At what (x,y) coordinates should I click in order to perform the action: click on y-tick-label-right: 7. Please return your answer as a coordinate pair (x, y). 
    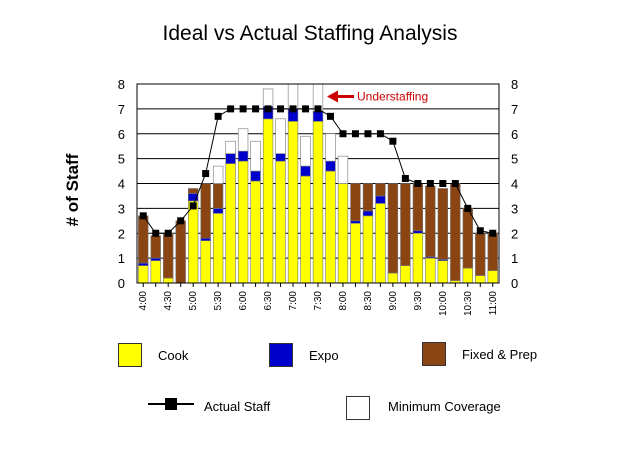
    Looking at the image, I should click on (514, 109).